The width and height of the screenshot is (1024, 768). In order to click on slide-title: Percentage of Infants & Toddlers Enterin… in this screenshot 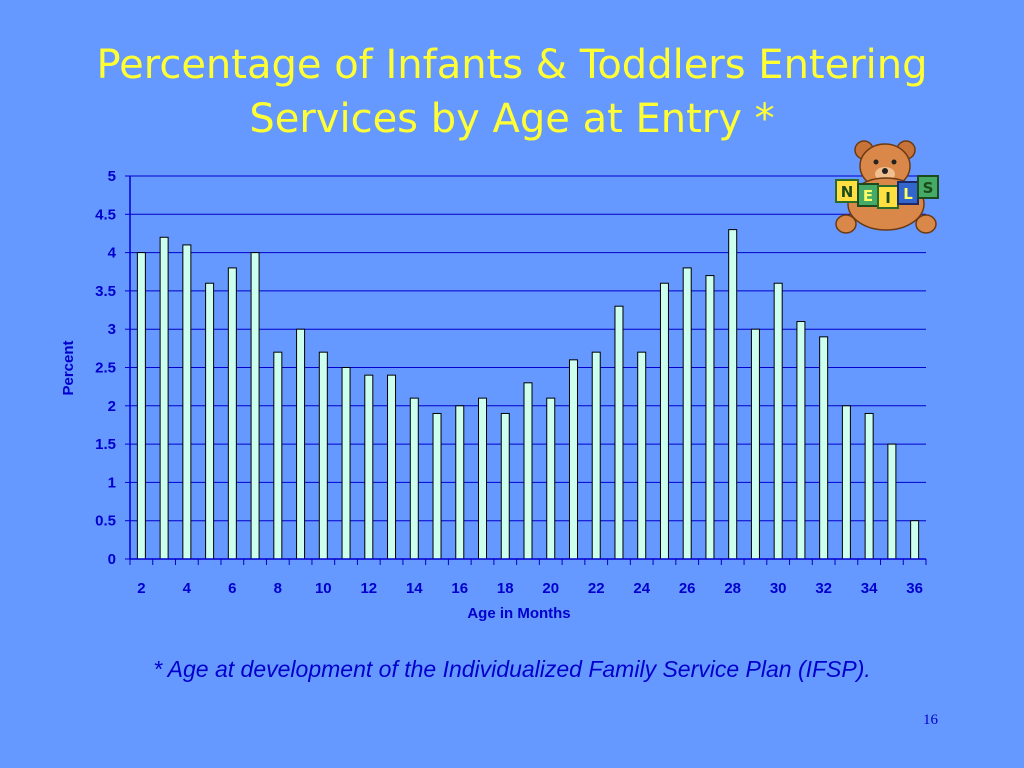, I will do `click(512, 92)`.